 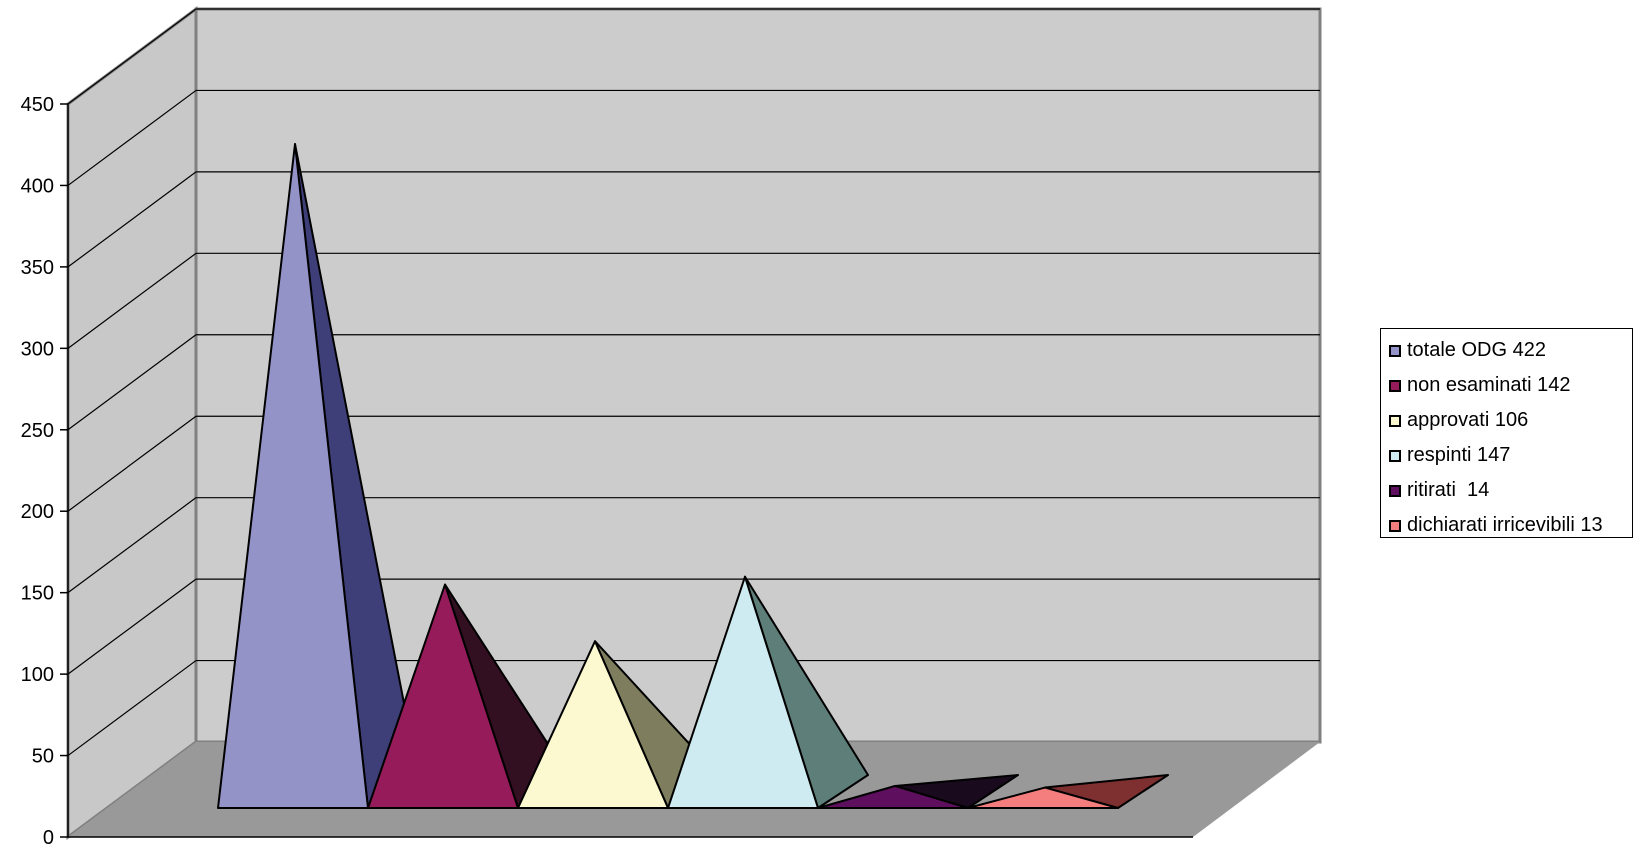 What do you see at coordinates (37, 594) in the screenshot?
I see `y-tick-label: 150` at bounding box center [37, 594].